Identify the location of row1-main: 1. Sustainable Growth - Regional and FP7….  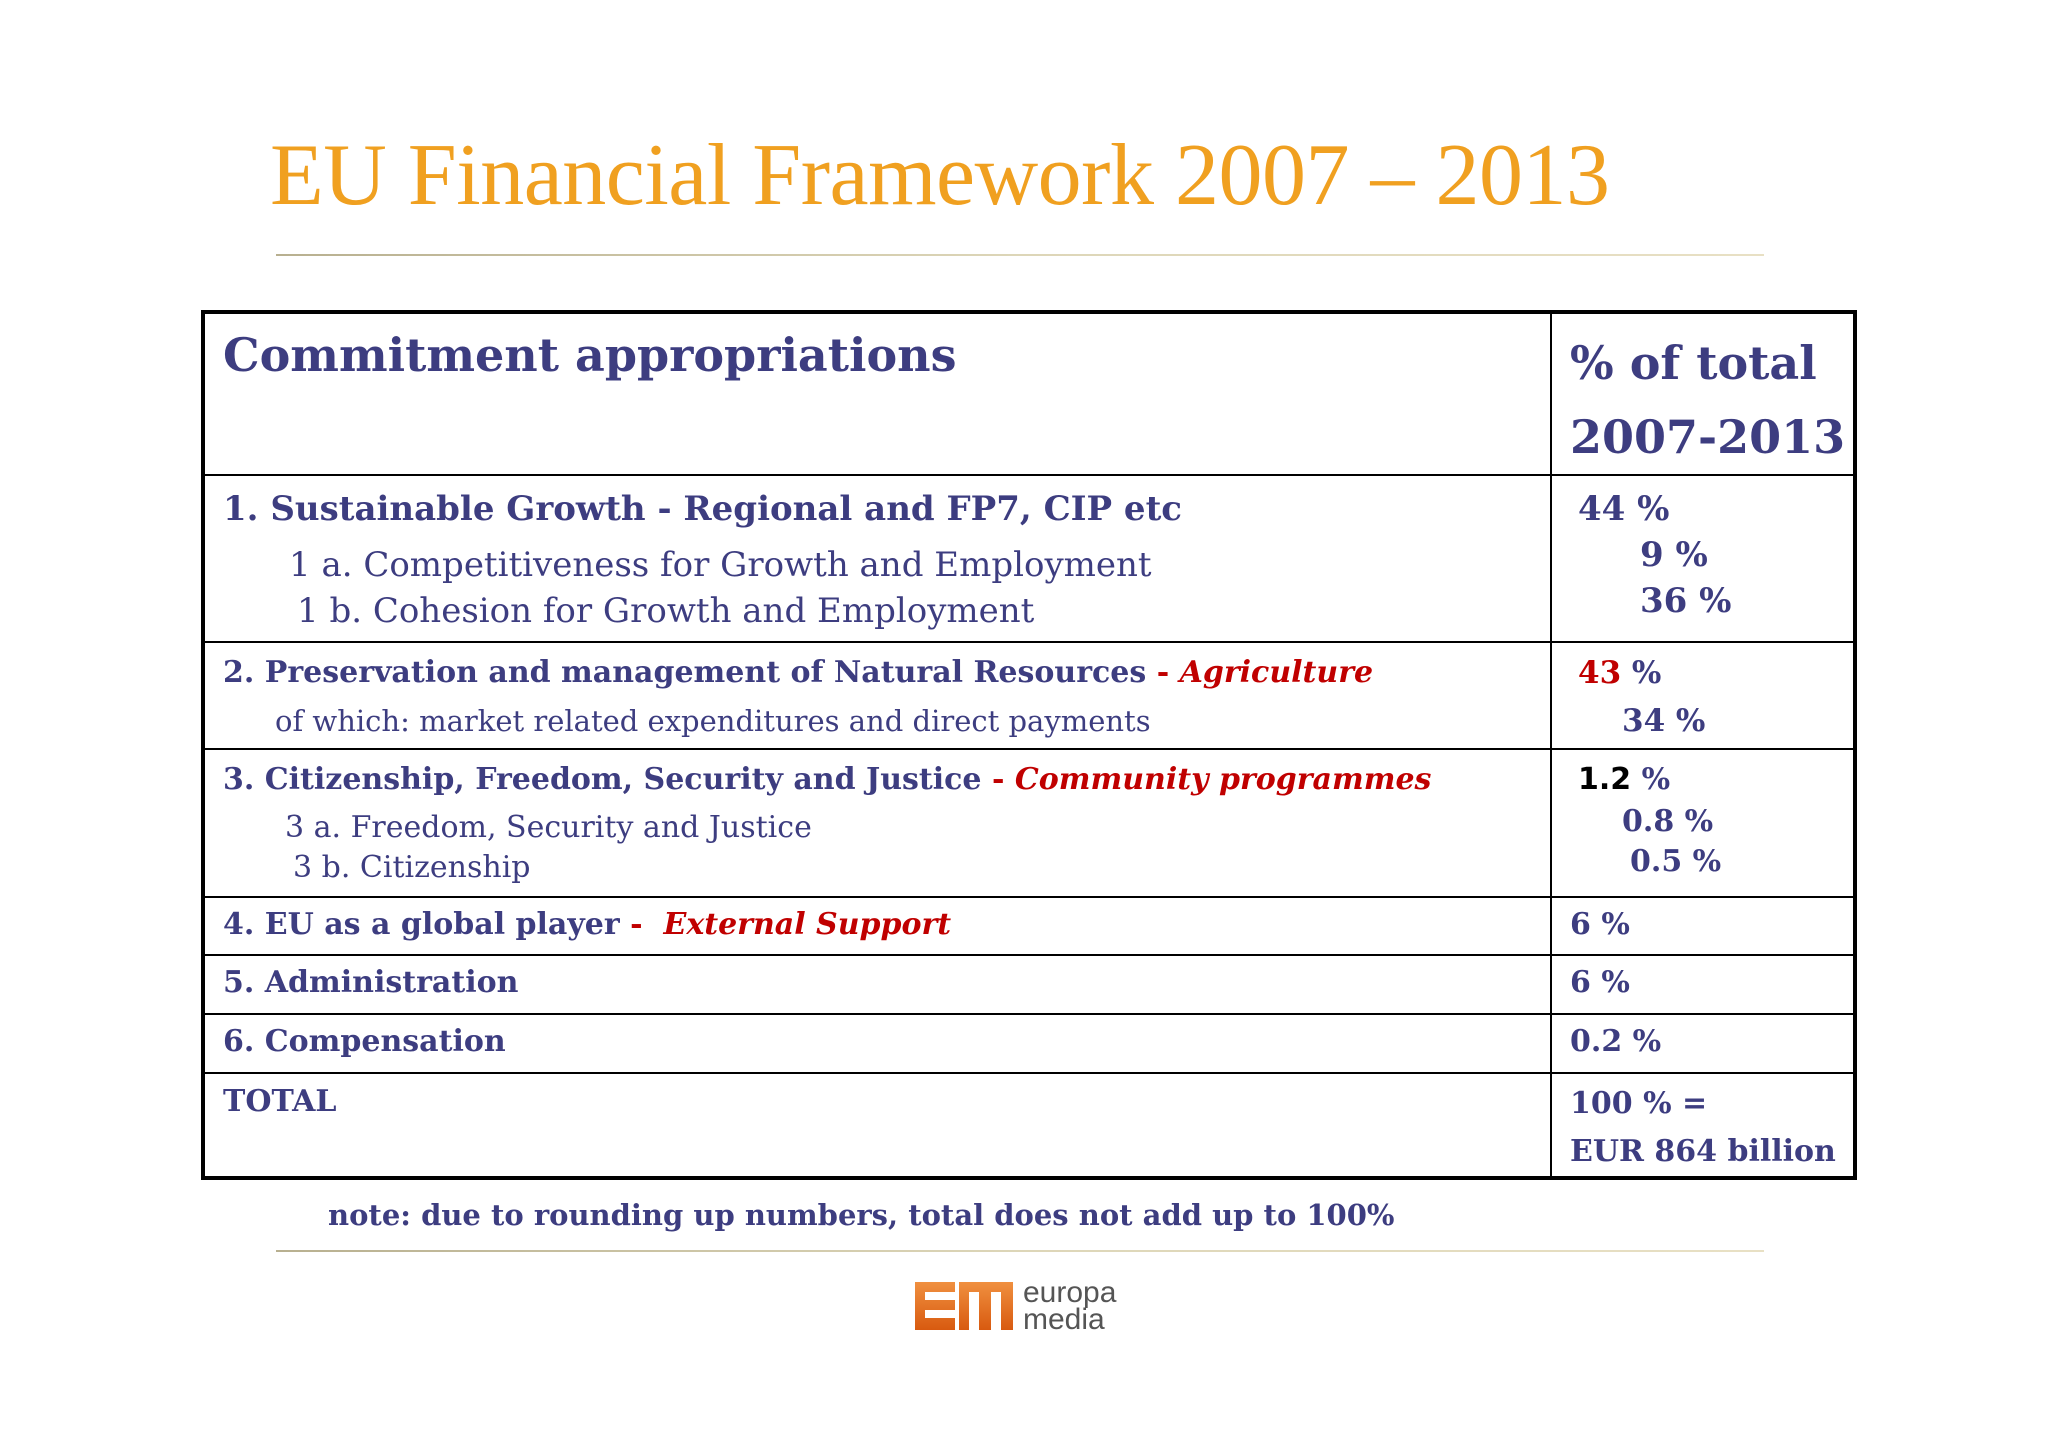
(702, 509).